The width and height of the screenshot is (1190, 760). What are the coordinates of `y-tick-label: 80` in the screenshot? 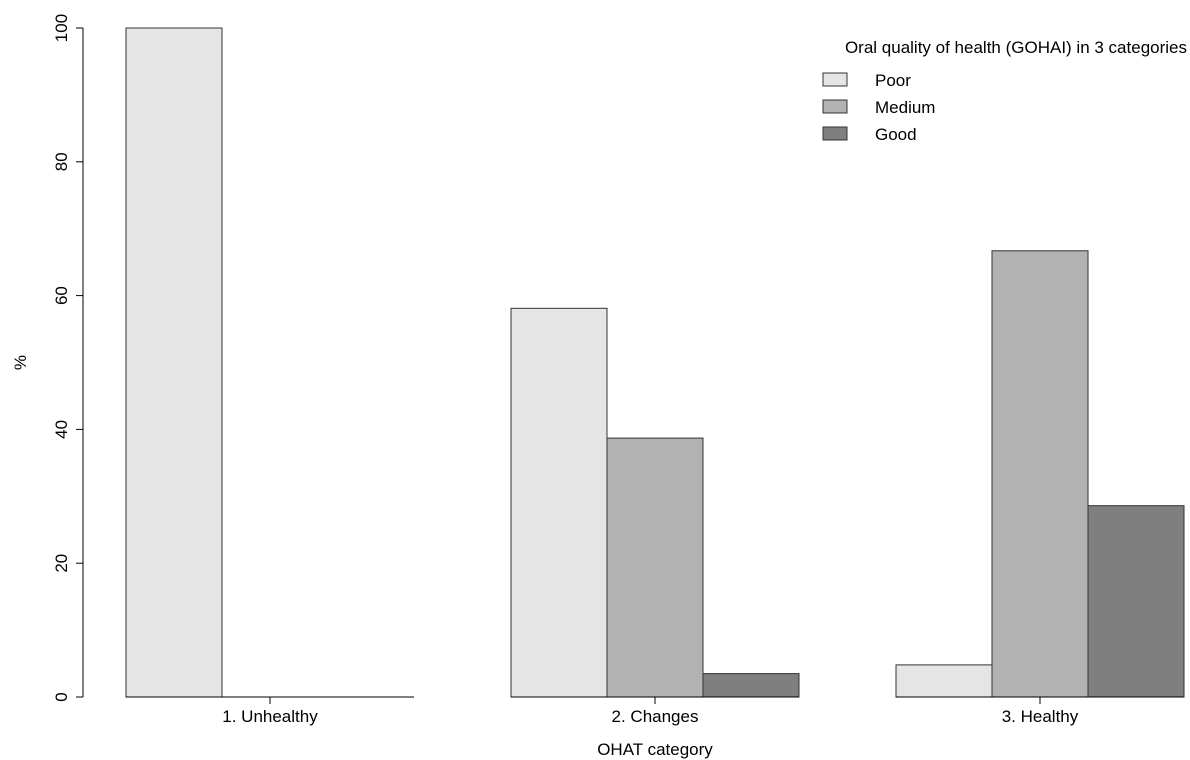 It's located at (61, 161).